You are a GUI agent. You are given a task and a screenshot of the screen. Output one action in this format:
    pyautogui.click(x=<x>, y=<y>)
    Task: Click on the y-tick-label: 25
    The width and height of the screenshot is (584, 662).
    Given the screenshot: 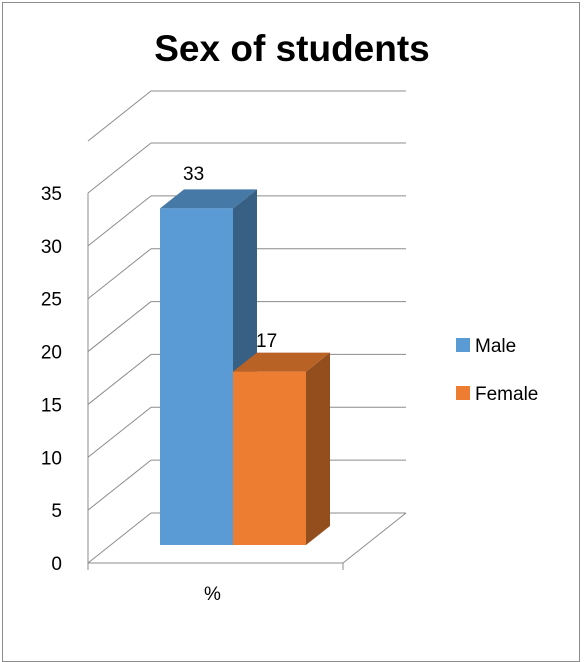 What is the action you would take?
    pyautogui.click(x=51, y=300)
    